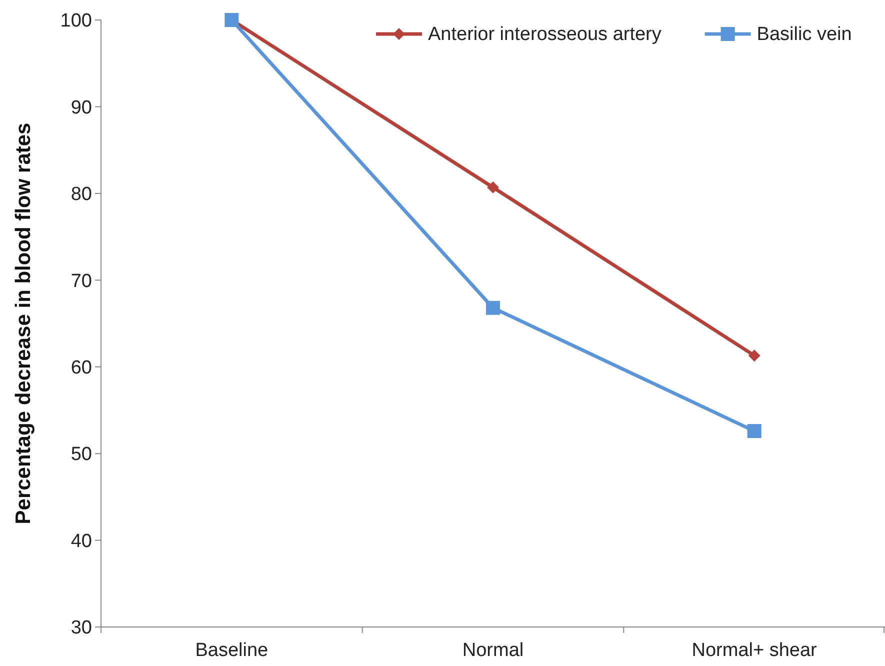 The width and height of the screenshot is (885, 666). What do you see at coordinates (545, 34) in the screenshot?
I see `legend-label: Anterior interosseous artery` at bounding box center [545, 34].